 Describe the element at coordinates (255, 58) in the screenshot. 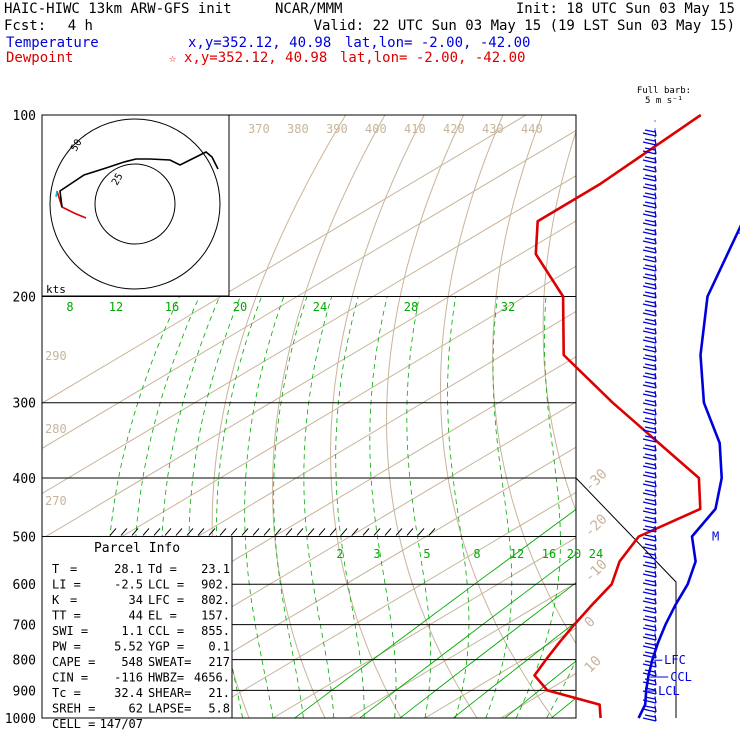

I see `dewpoint-xy: x,y=352.12, 40.98` at that location.